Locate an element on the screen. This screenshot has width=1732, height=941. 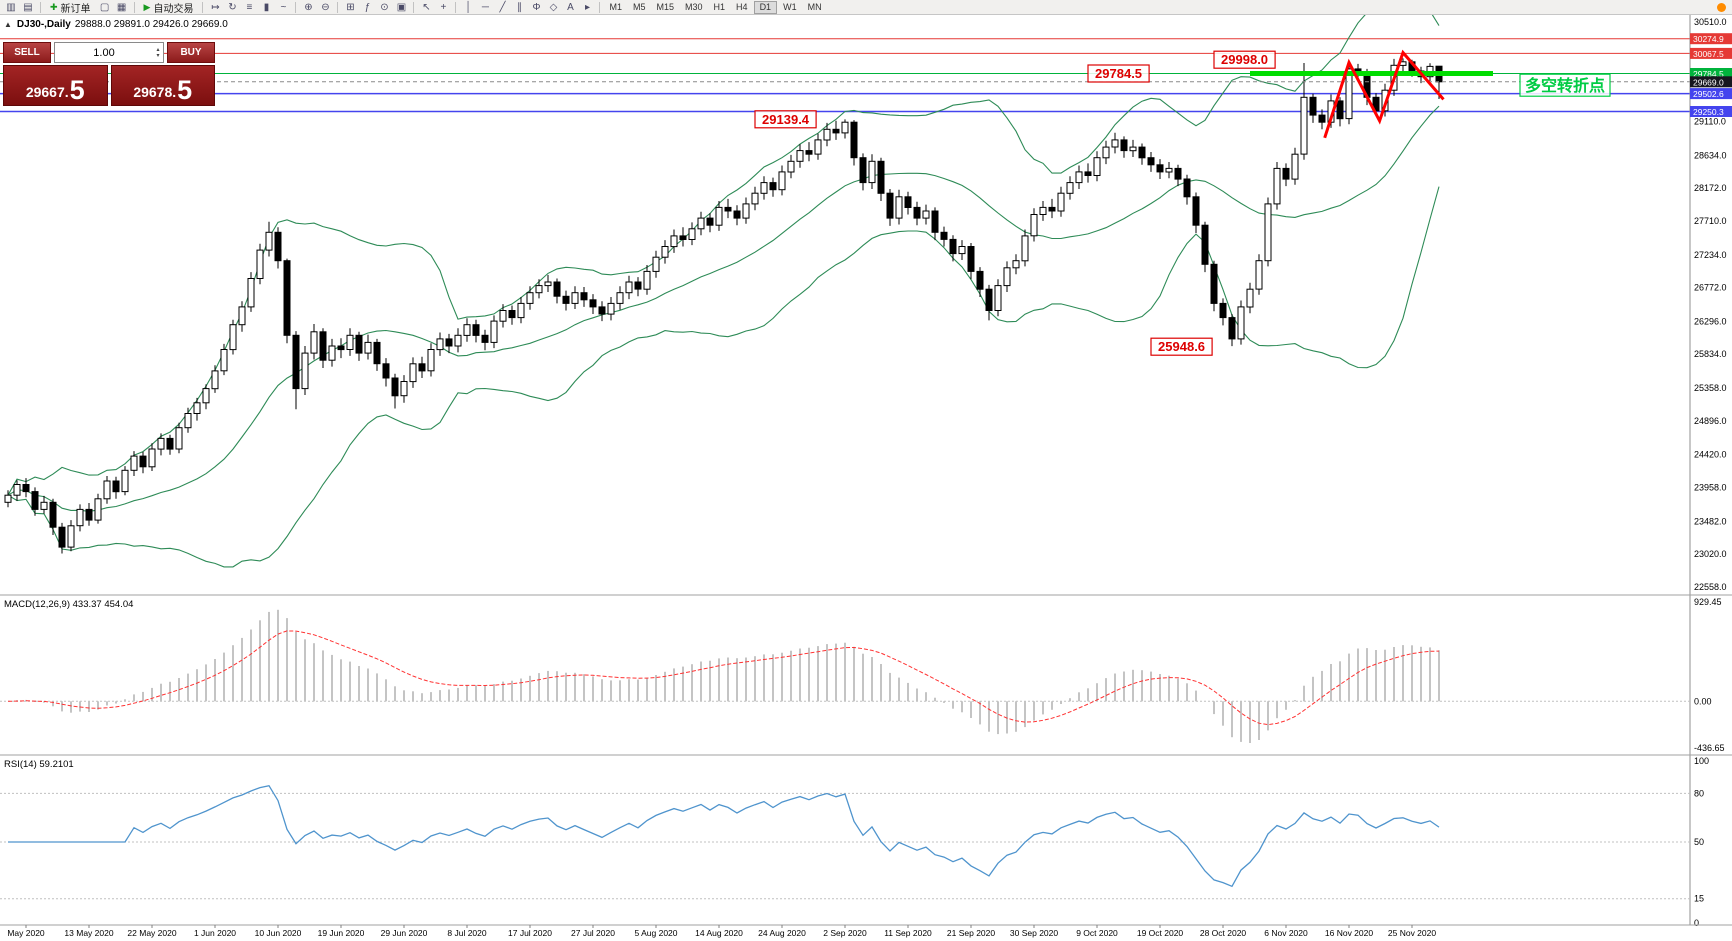
trendline-icon: ╱ is located at coordinates (502, 7).